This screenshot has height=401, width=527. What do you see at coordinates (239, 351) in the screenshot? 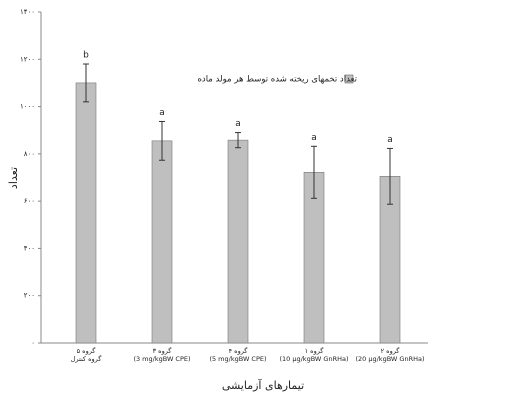
I see `x-tick-label: گروه ۴` at bounding box center [239, 351].